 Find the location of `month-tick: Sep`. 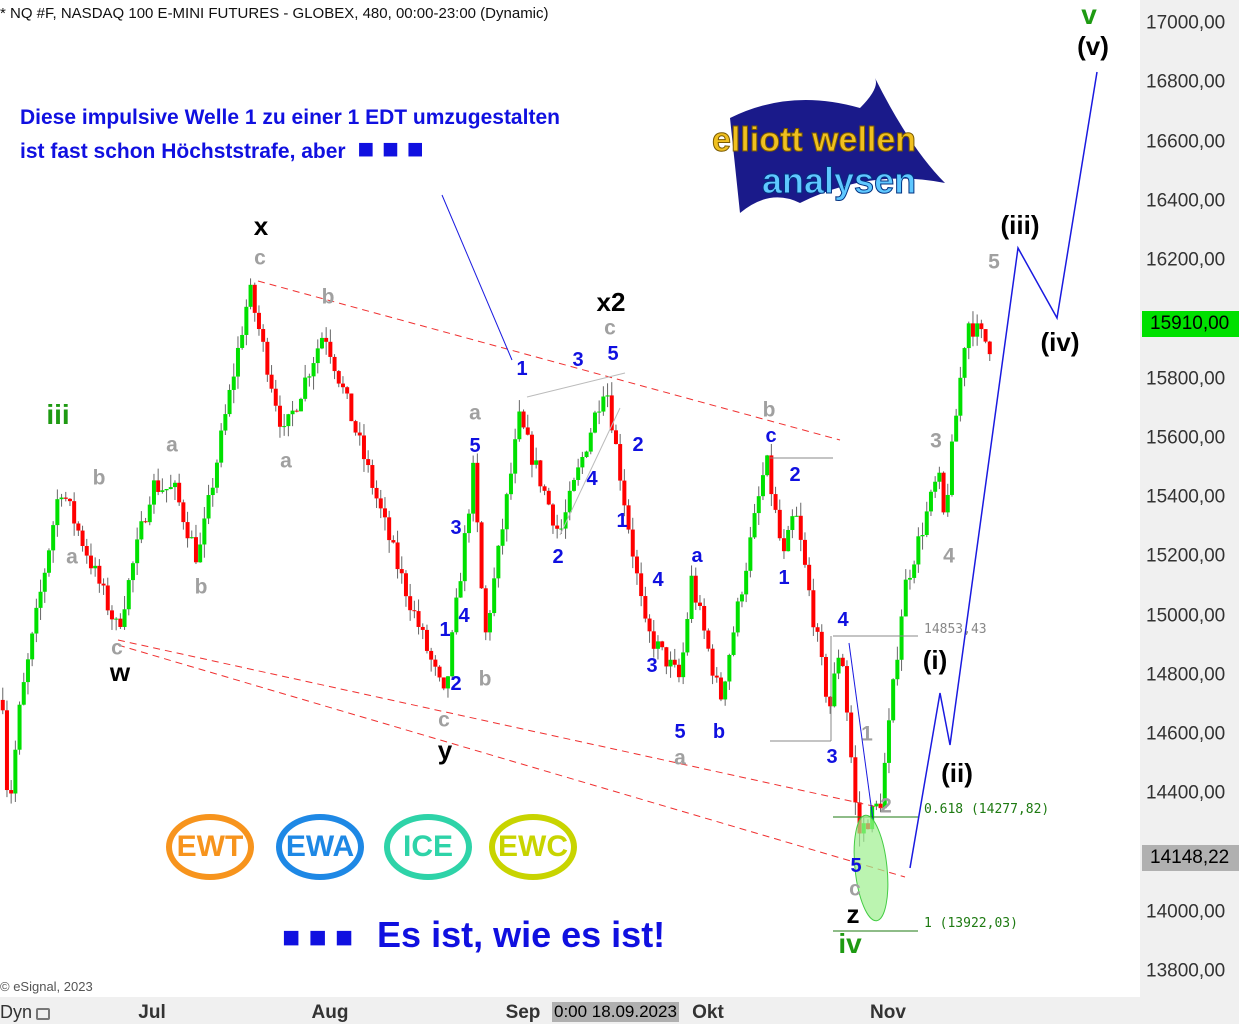

month-tick: Sep is located at coordinates (523, 1012).